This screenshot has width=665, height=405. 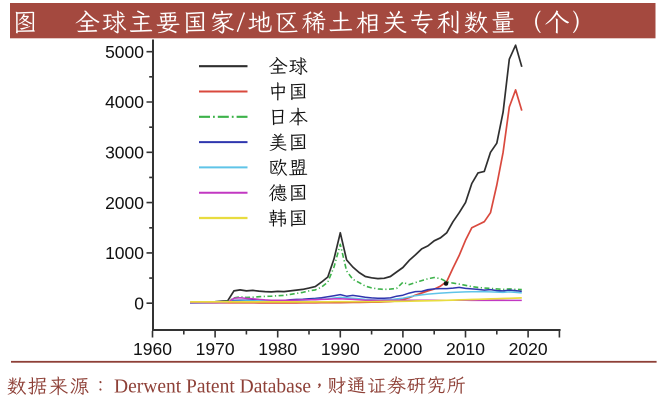 I want to click on svg-text: 3000, so click(x=124, y=153).